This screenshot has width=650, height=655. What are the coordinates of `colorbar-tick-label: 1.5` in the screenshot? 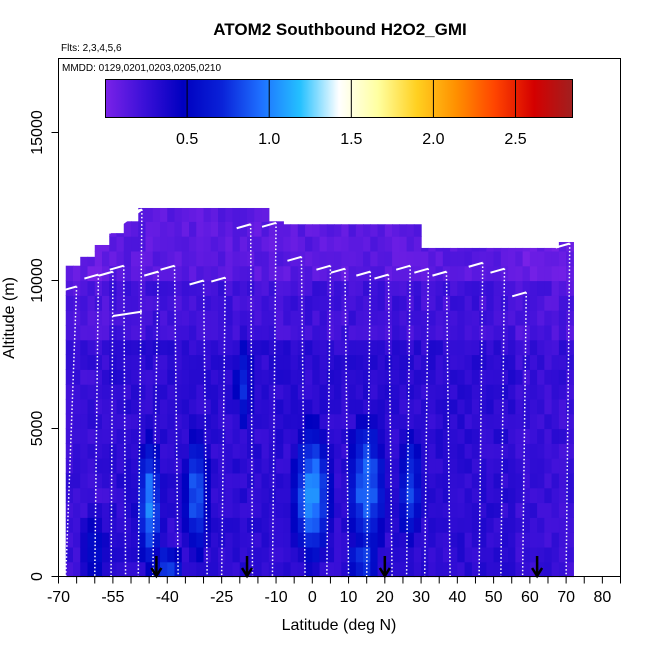 It's located at (351, 139).